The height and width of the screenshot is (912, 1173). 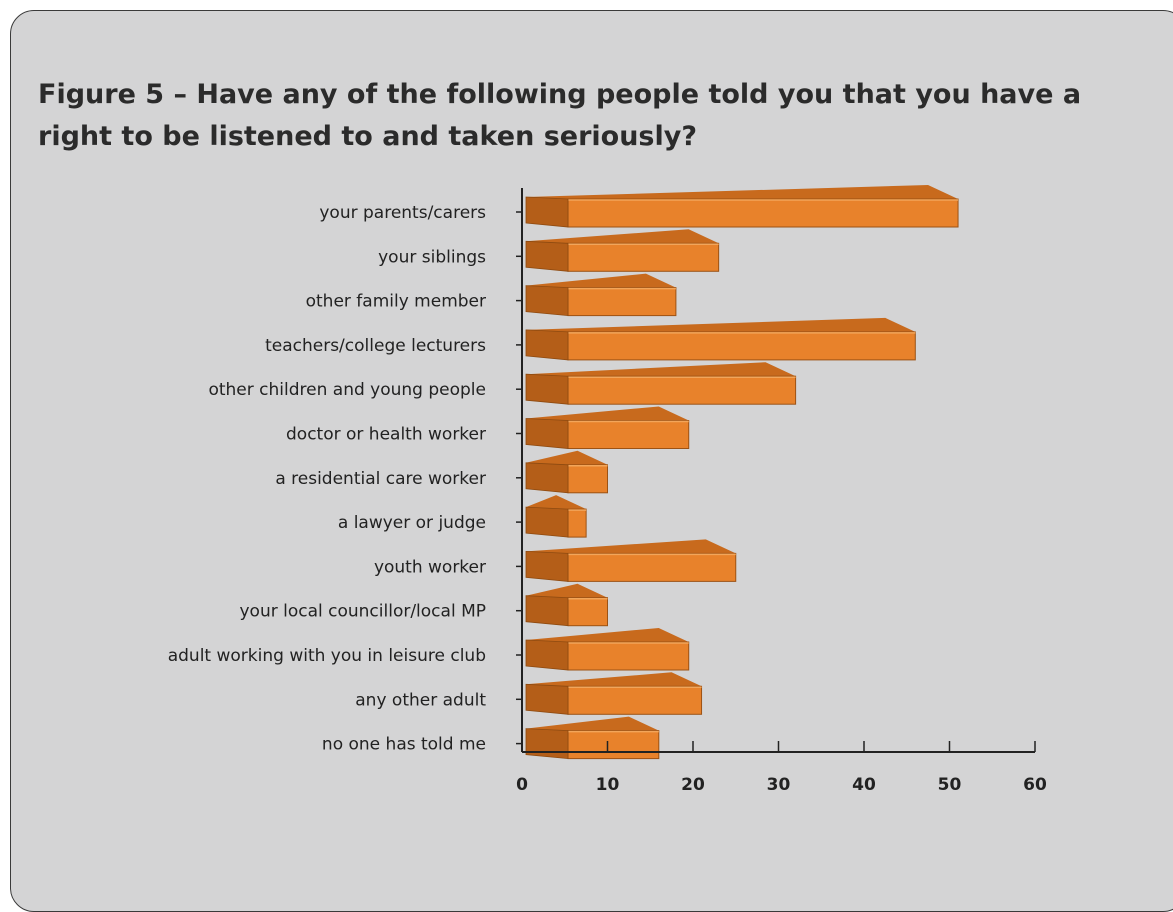 I want to click on category-label: a lawyer or judge, so click(x=412, y=523).